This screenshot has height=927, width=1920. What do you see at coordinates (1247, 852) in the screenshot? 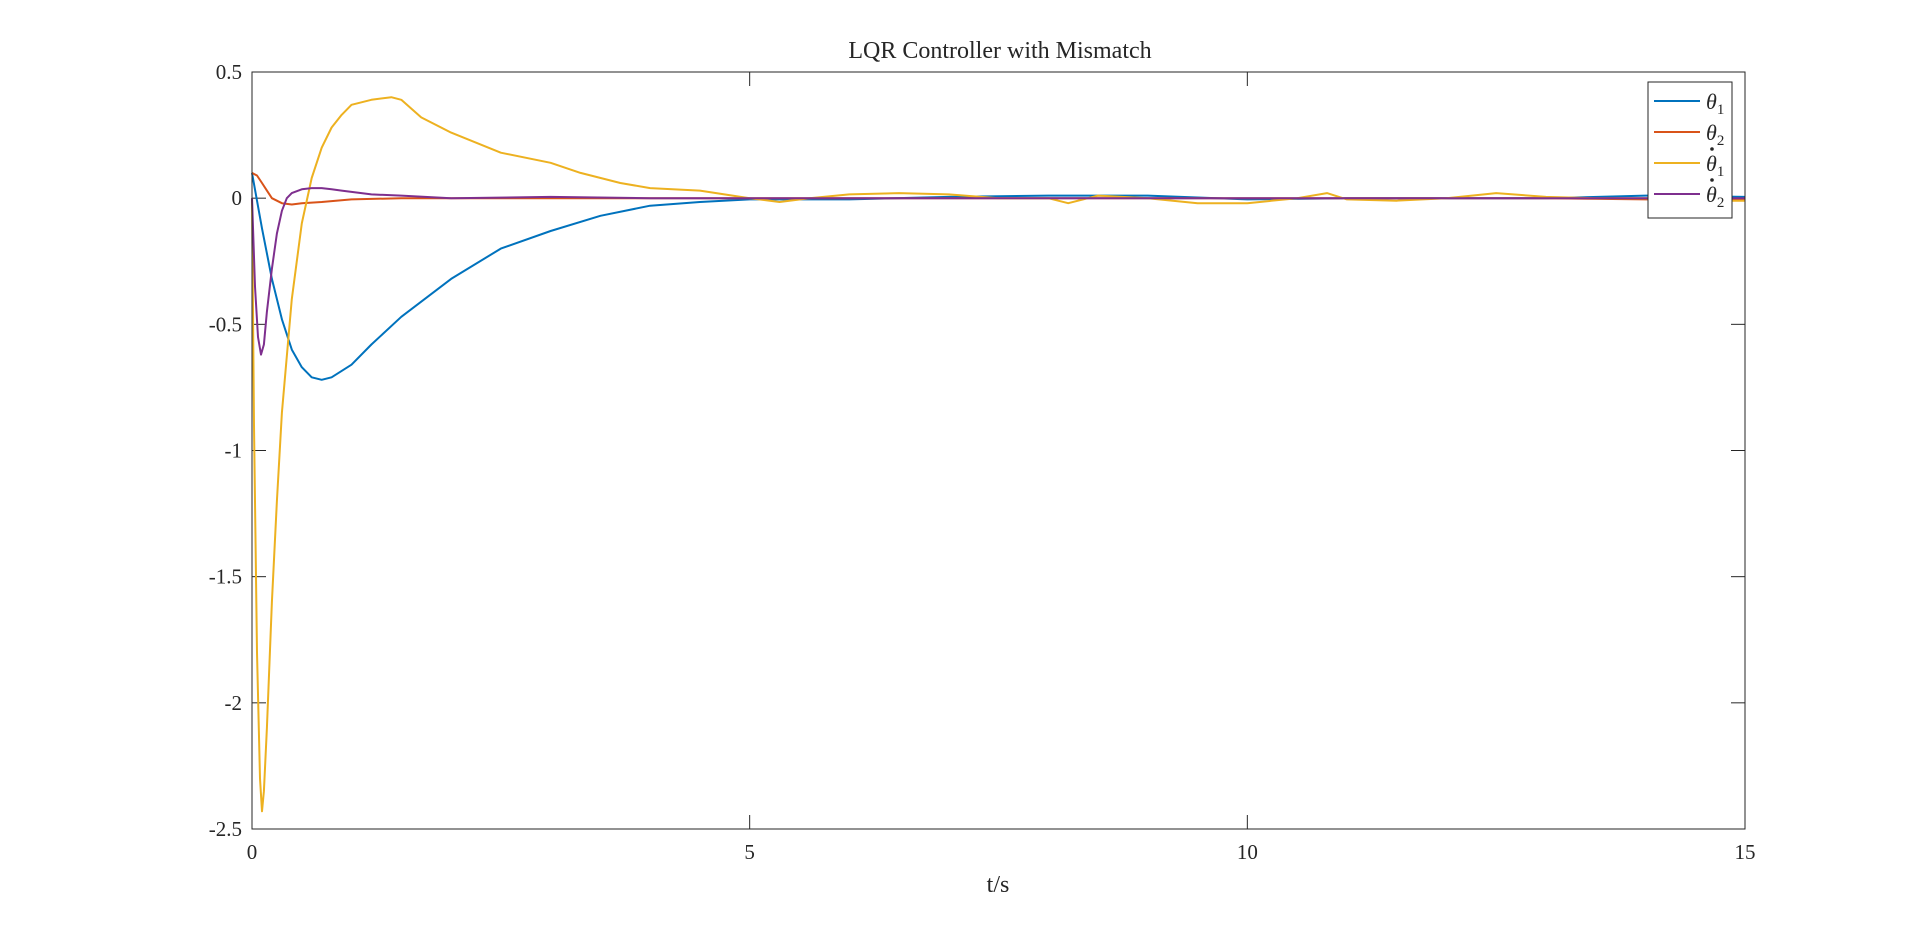
I see `x-tick-label: 10` at bounding box center [1247, 852].